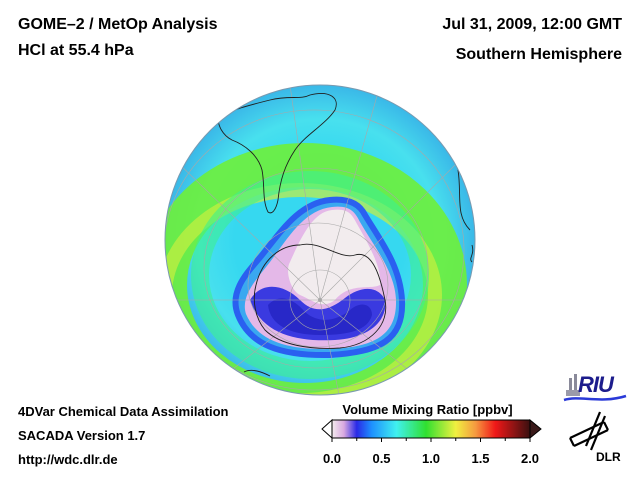  Describe the element at coordinates (381, 458) in the screenshot. I see `colorbar-tick-label: 0.5` at that location.